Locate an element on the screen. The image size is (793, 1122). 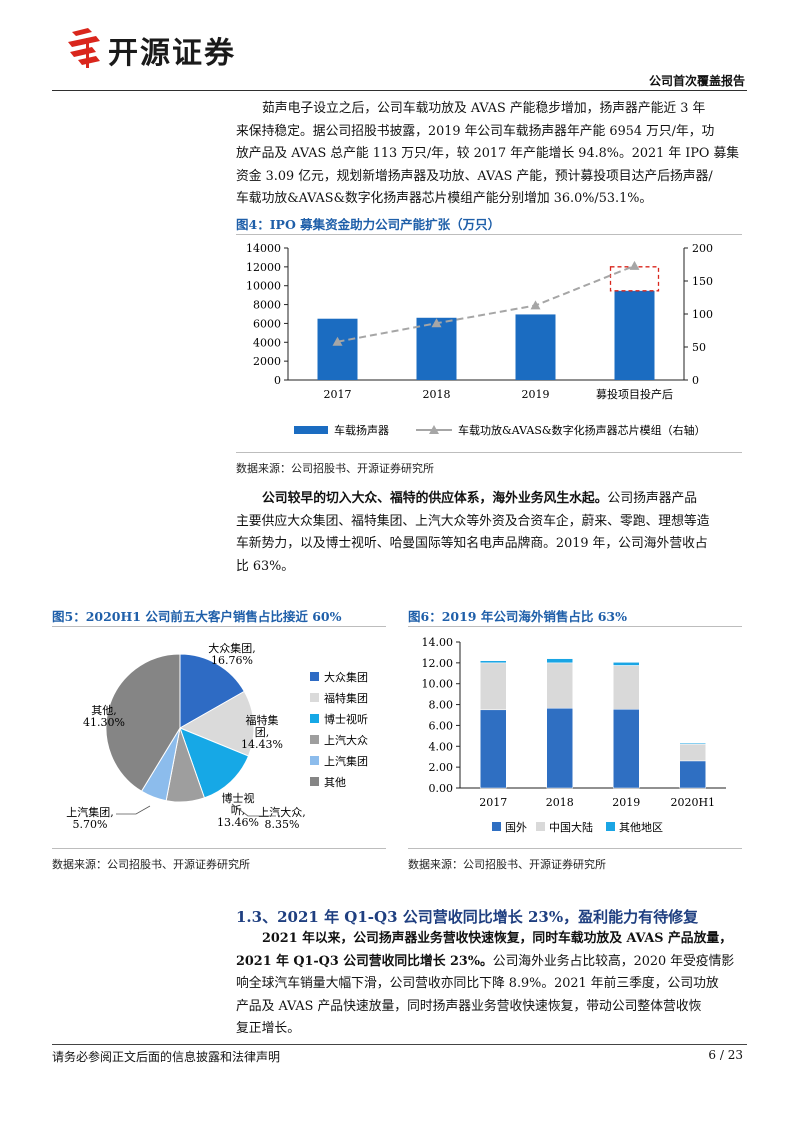
pie-slice-福特集团 is located at coordinates (216, 723).